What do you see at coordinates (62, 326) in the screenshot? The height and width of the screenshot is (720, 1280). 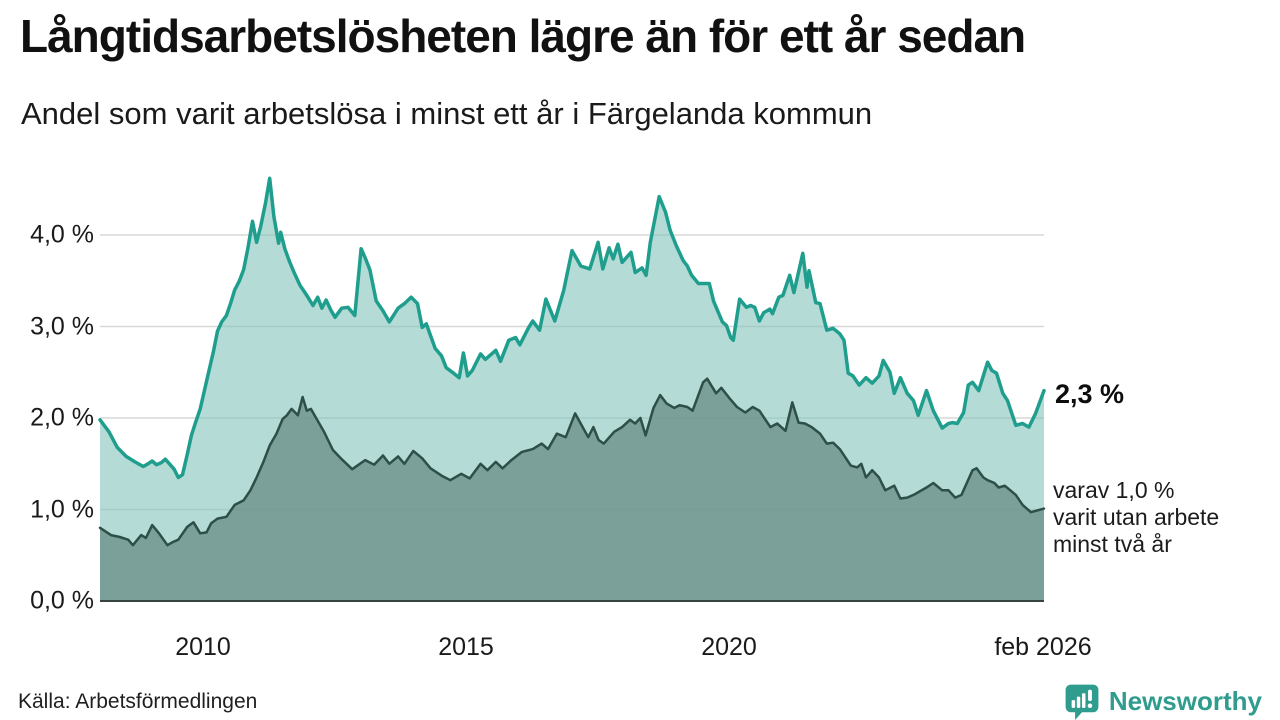 I see `y-tick-3: 3,0 %` at bounding box center [62, 326].